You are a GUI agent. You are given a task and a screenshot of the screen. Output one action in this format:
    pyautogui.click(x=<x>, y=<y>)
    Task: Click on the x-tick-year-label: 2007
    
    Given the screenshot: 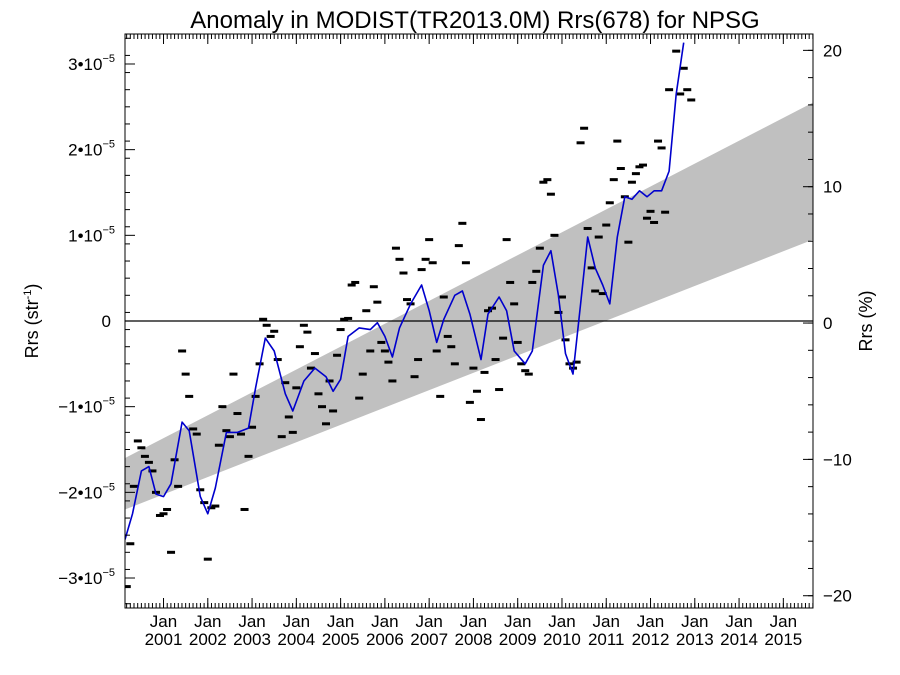 What is the action you would take?
    pyautogui.click(x=429, y=639)
    